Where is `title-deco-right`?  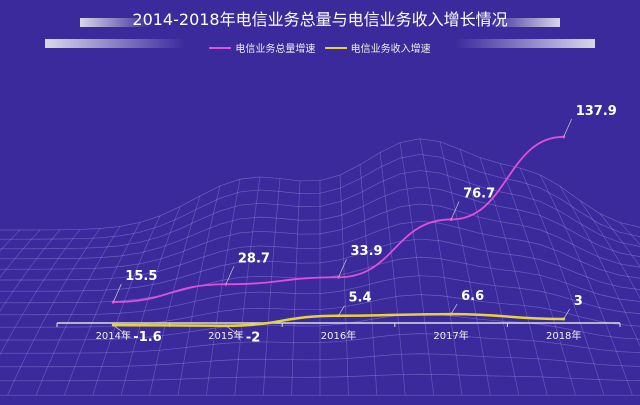
title-deco-right is located at coordinates (525, 22).